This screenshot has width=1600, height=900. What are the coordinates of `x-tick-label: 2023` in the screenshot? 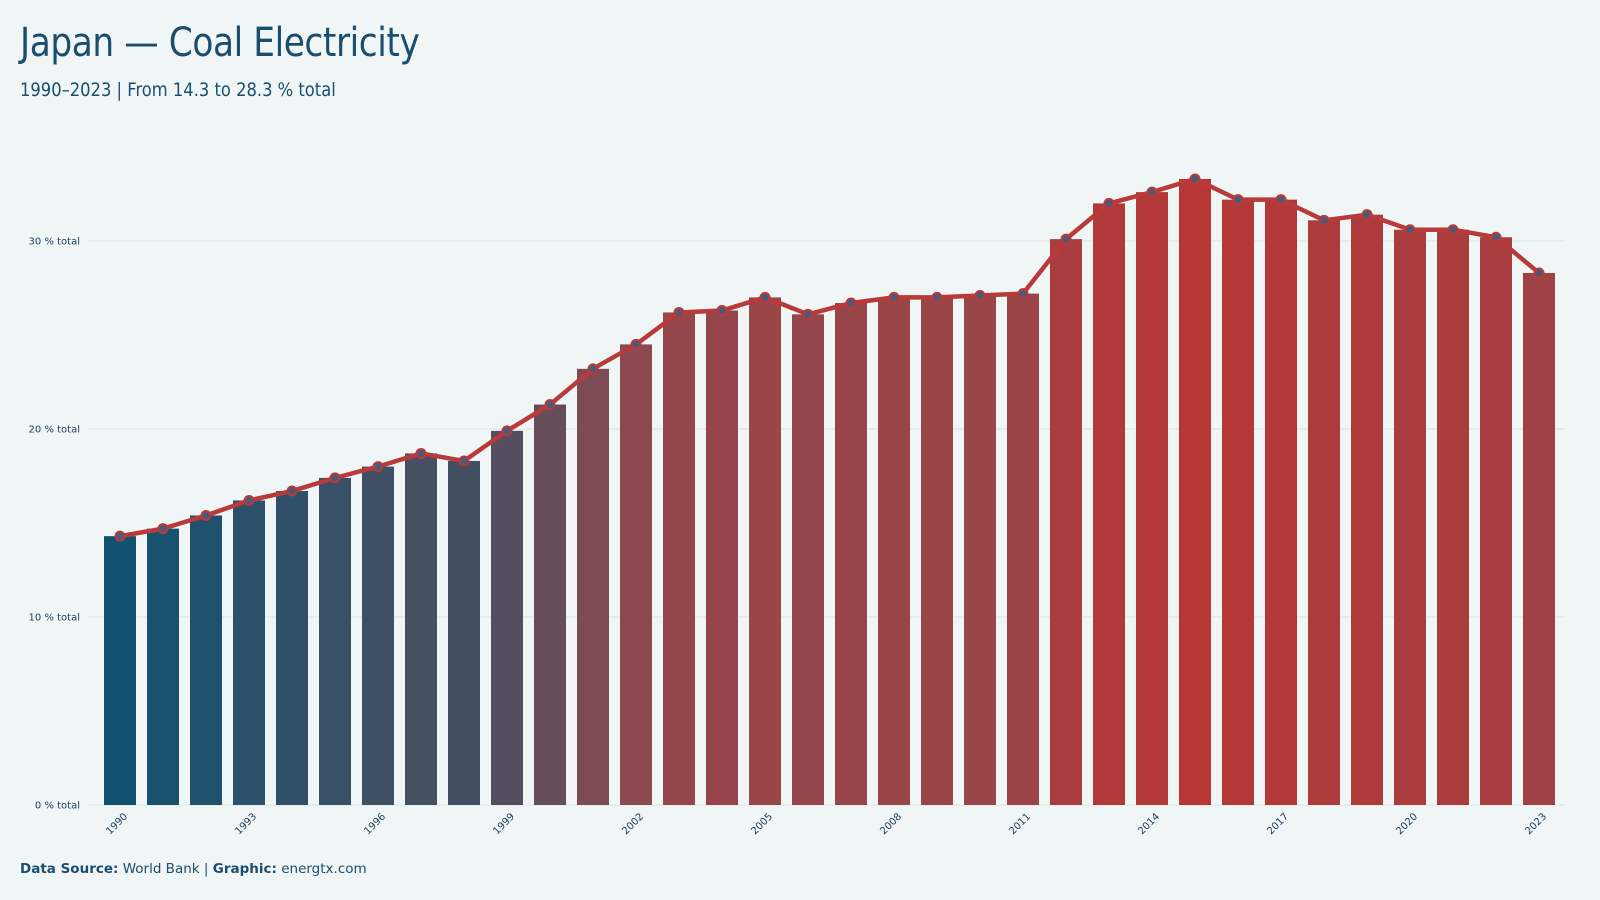 It's located at (1536, 824).